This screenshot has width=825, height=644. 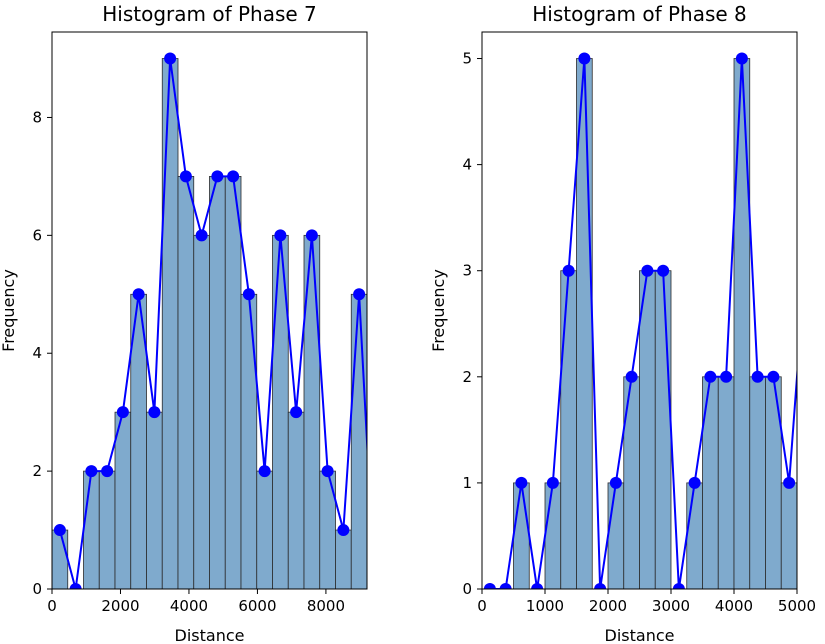 What do you see at coordinates (326, 606) in the screenshot?
I see `x-tick-label: 8000` at bounding box center [326, 606].